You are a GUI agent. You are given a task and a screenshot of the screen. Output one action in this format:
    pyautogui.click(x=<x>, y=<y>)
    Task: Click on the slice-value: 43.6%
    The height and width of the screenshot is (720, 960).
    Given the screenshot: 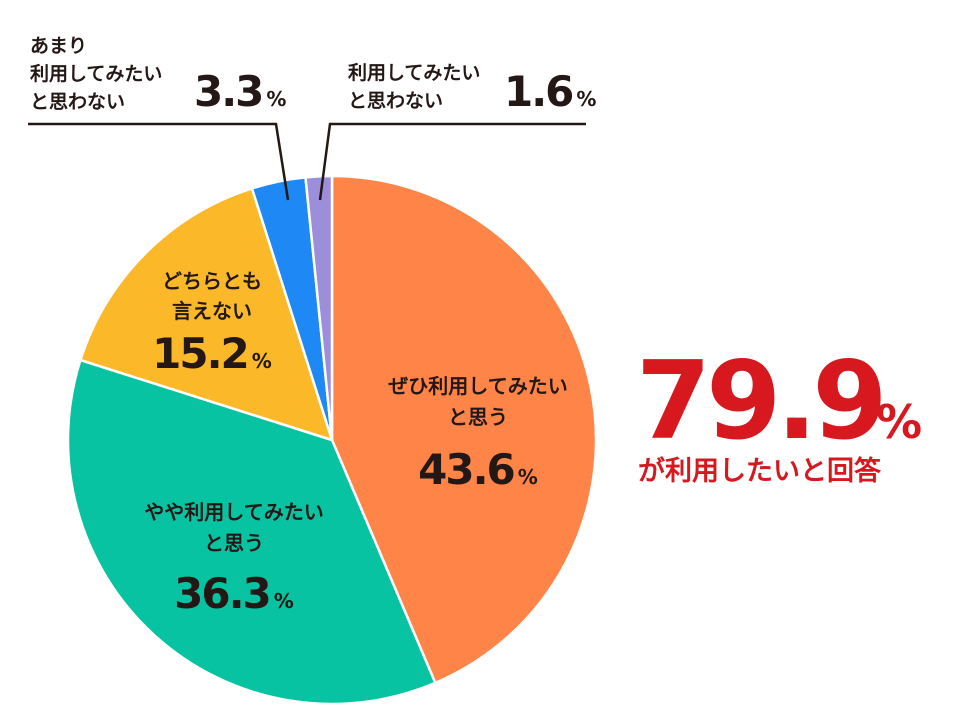 What is the action you would take?
    pyautogui.click(x=478, y=469)
    